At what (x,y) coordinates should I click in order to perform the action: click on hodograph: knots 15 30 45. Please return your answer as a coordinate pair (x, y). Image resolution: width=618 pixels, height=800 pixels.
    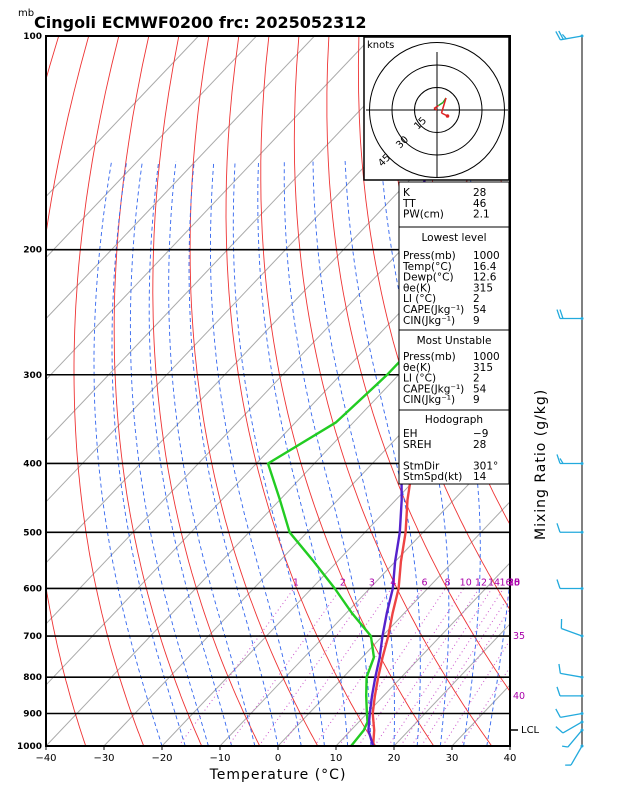
    Looking at the image, I should click on (436, 108).